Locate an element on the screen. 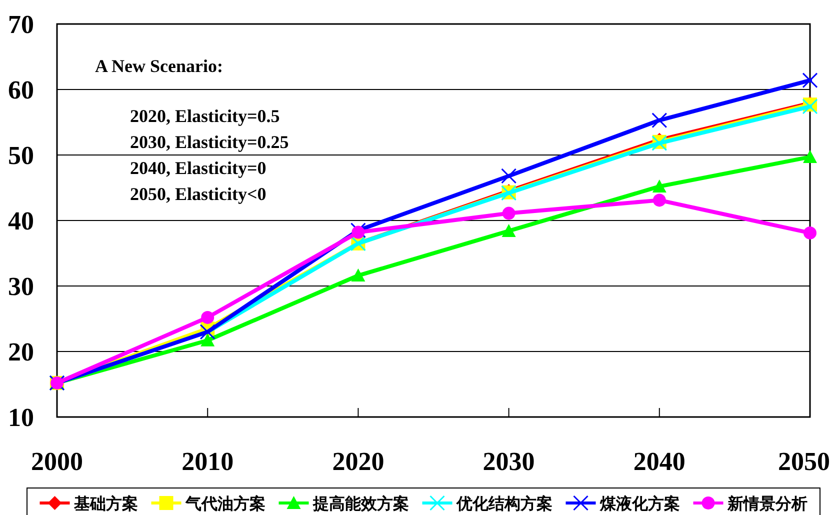 This screenshot has height=515, width=838. x-tick-label: 2050 is located at coordinates (804, 461).